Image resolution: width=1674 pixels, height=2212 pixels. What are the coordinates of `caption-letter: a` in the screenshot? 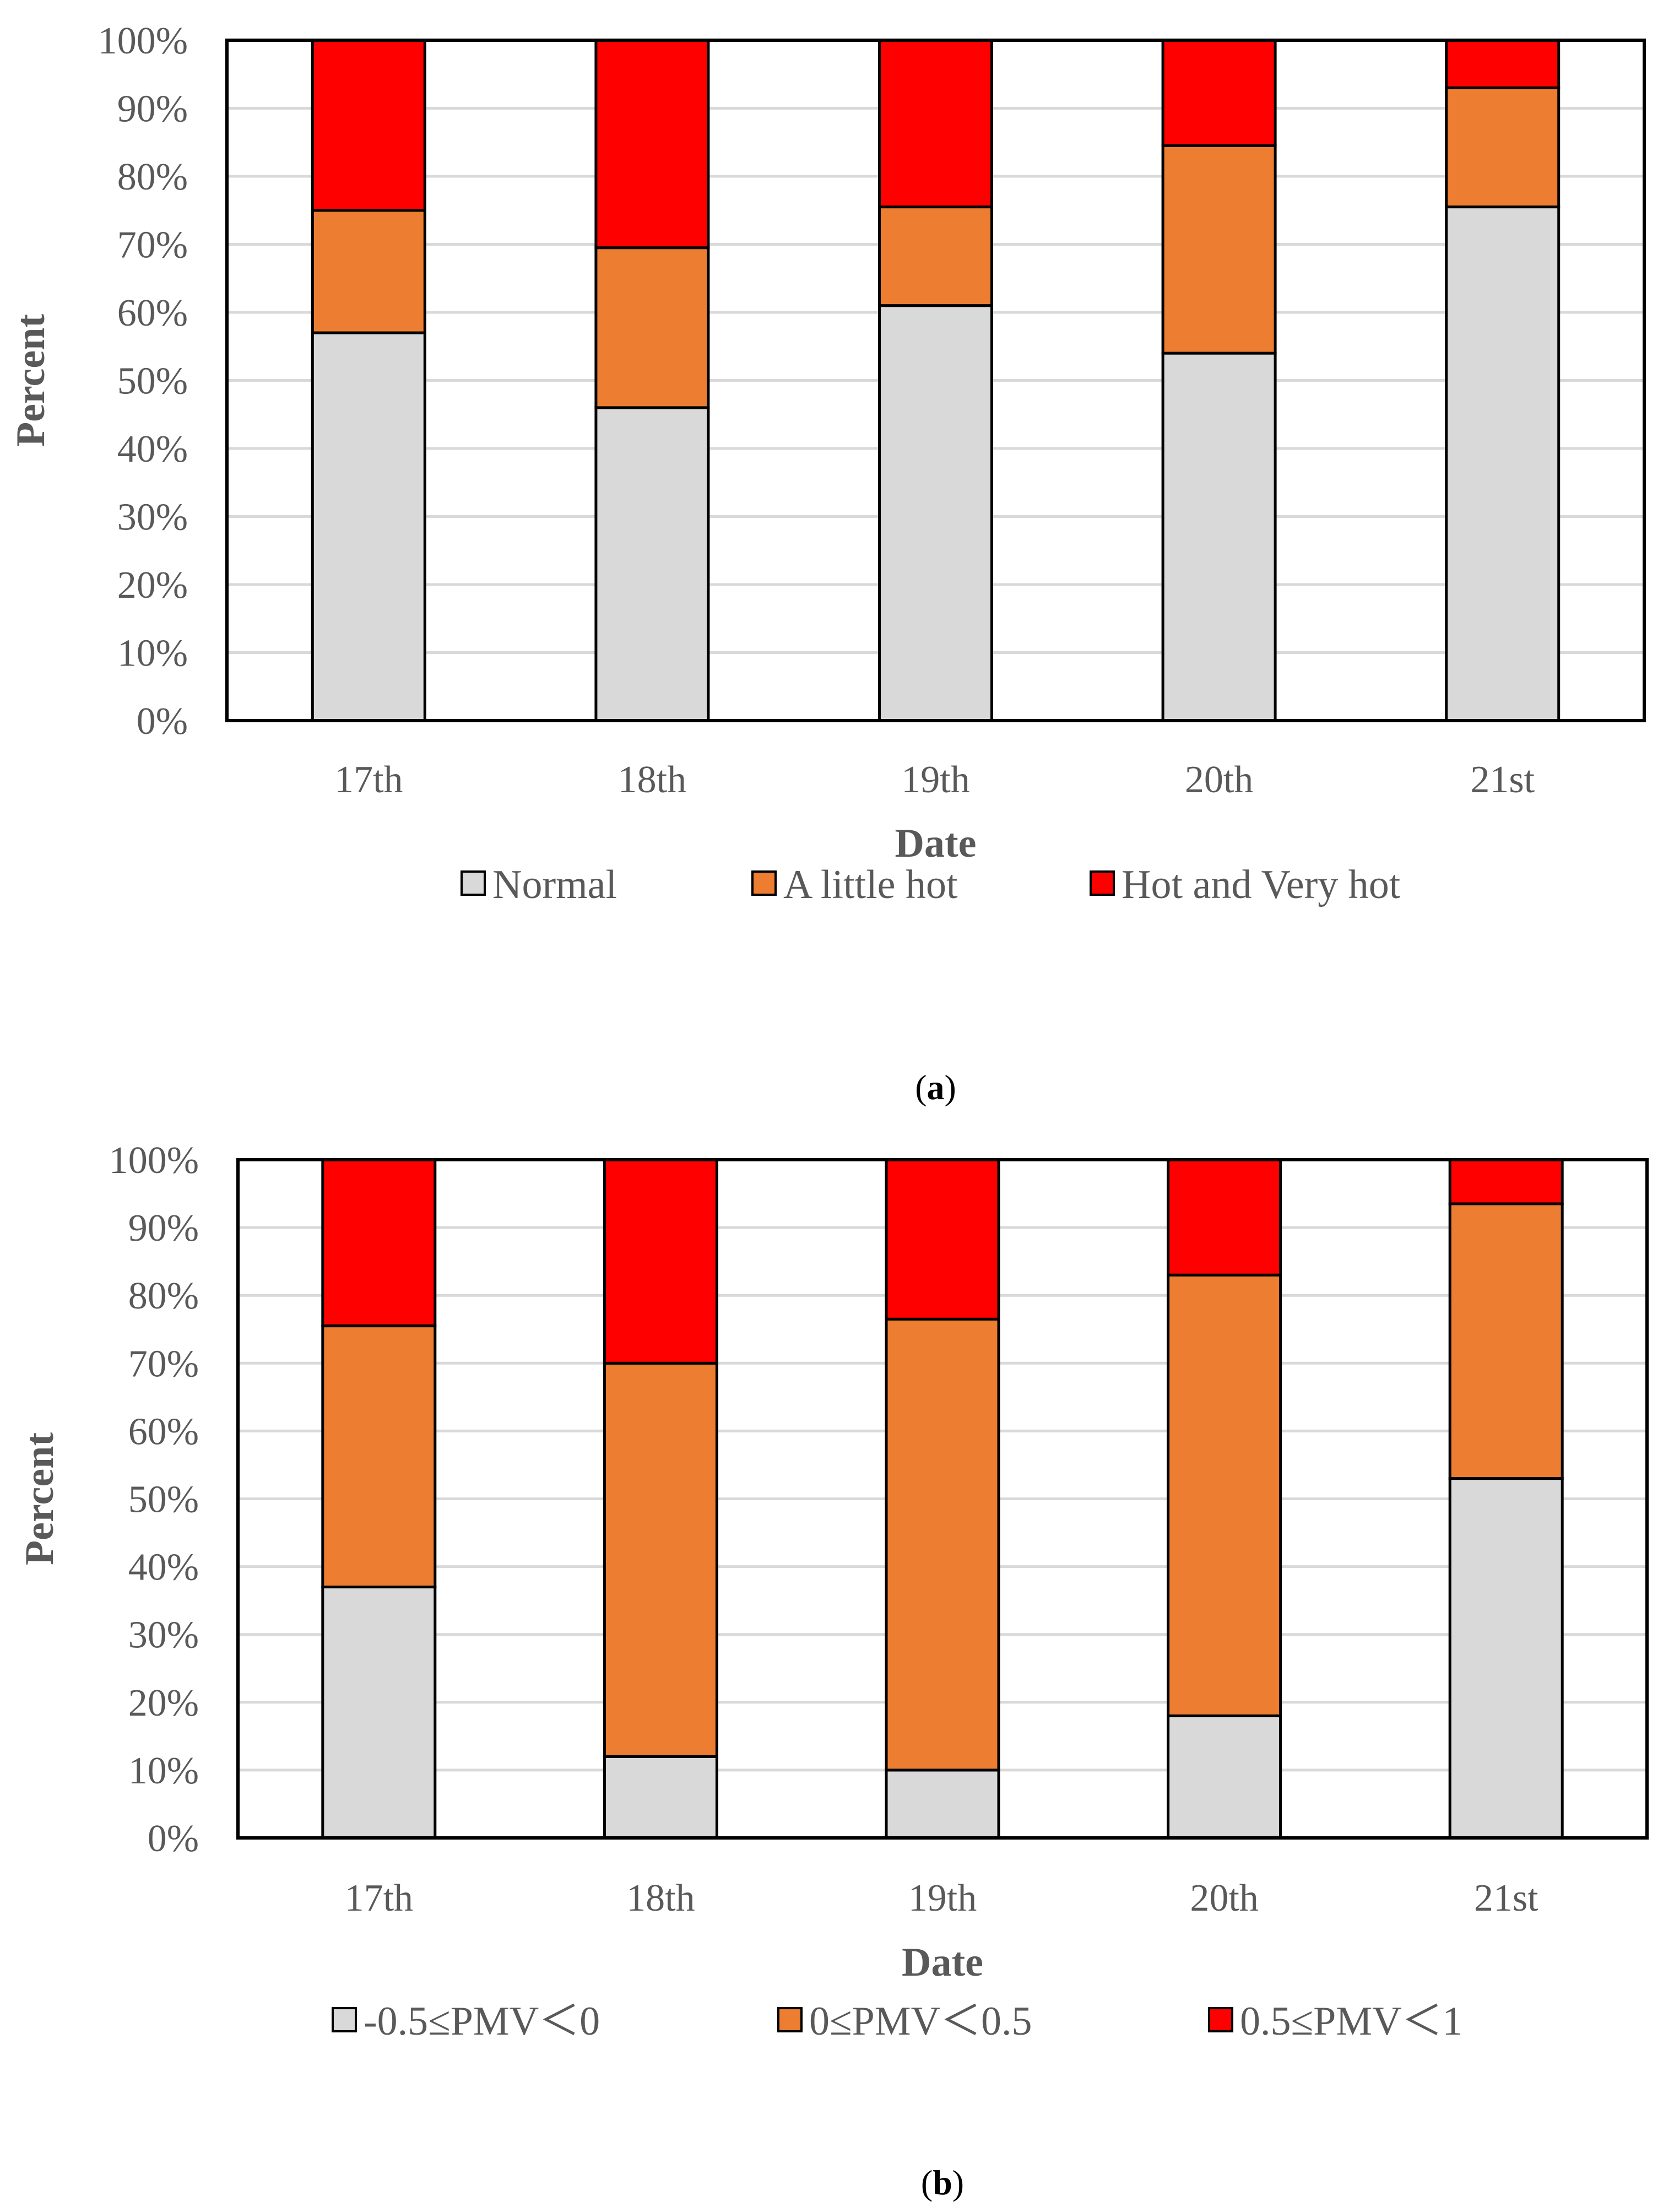 It's located at (936, 1087).